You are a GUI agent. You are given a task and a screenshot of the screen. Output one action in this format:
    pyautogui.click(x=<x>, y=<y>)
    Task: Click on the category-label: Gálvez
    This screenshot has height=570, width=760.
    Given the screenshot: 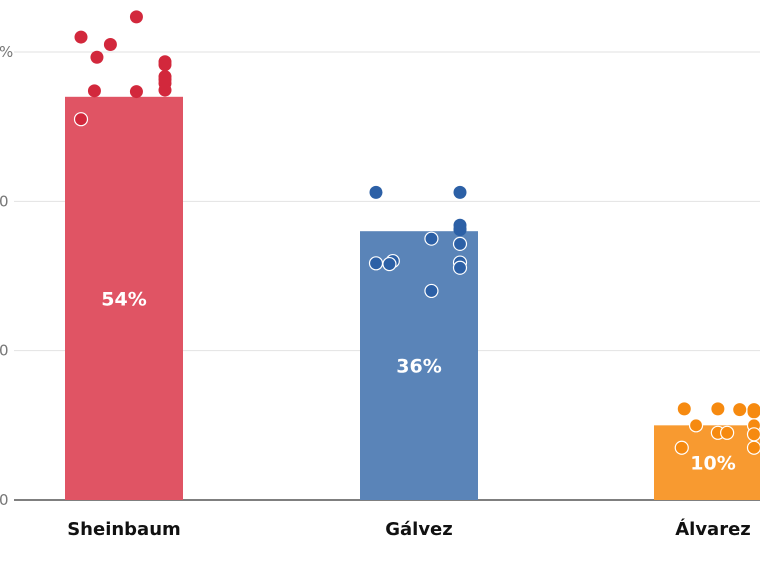 What is the action you would take?
    pyautogui.click(x=419, y=529)
    